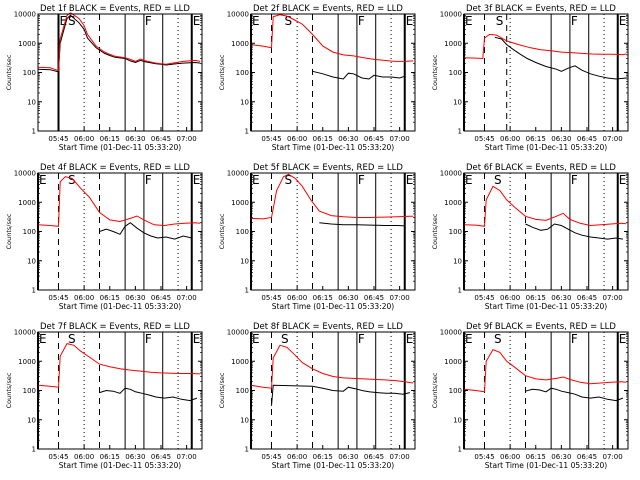  I want to click on panel-title: Det 4f BLACK = Events, RED = LLD, so click(115, 168).